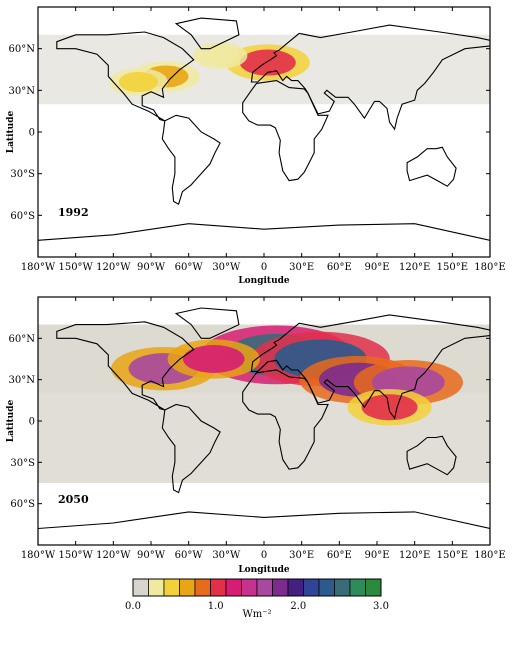  What do you see at coordinates (298, 606) in the screenshot?
I see `colorbar-tick-label: 2.0` at bounding box center [298, 606].